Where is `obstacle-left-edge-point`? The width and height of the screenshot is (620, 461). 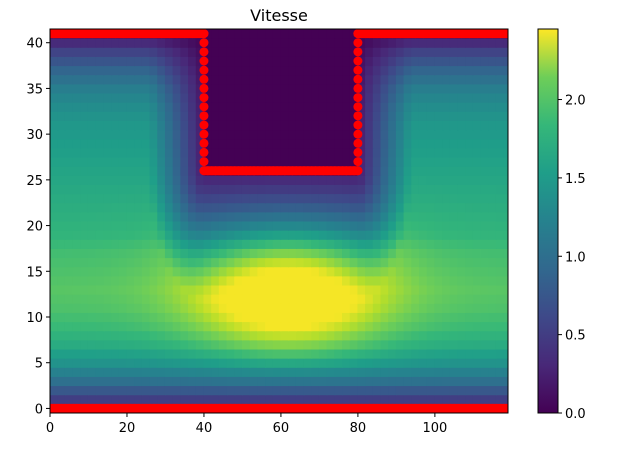
obstacle-left-edge-point is located at coordinates (204, 34).